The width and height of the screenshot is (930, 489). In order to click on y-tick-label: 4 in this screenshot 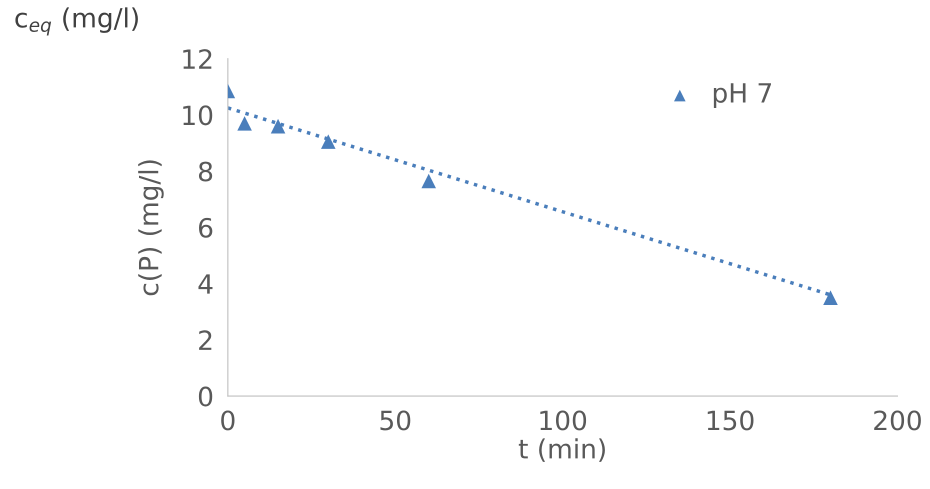, I will do `click(205, 284)`.